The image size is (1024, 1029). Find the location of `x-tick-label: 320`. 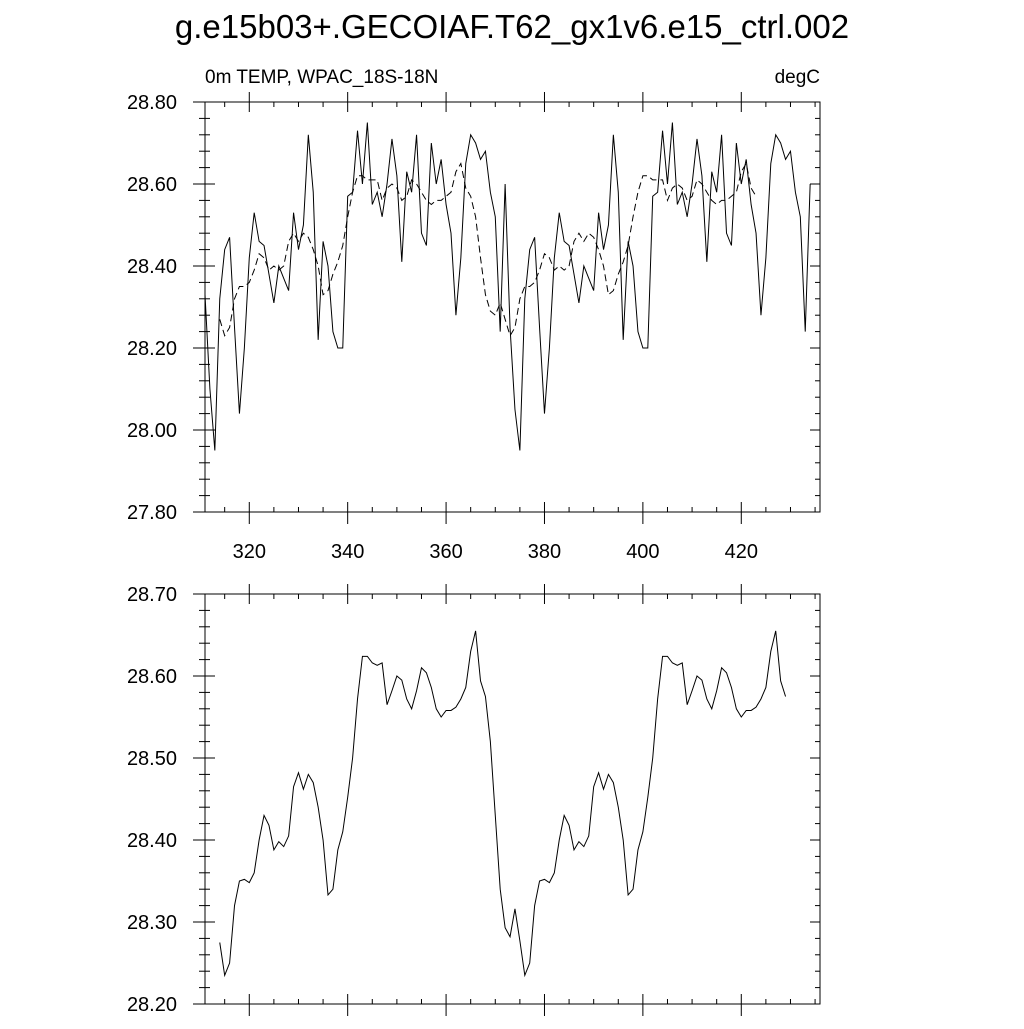

x-tick-label: 320 is located at coordinates (249, 552).